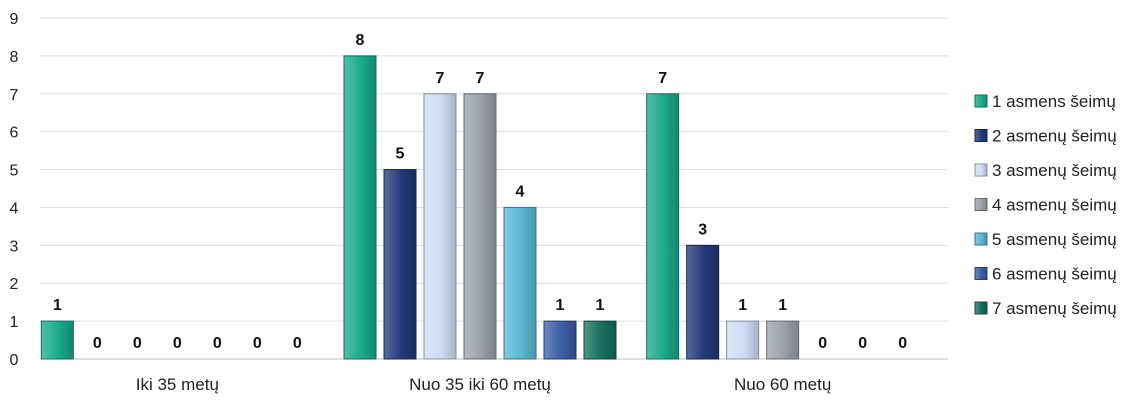  What do you see at coordinates (14, 95) in the screenshot?
I see `y-tick-label: 7` at bounding box center [14, 95].